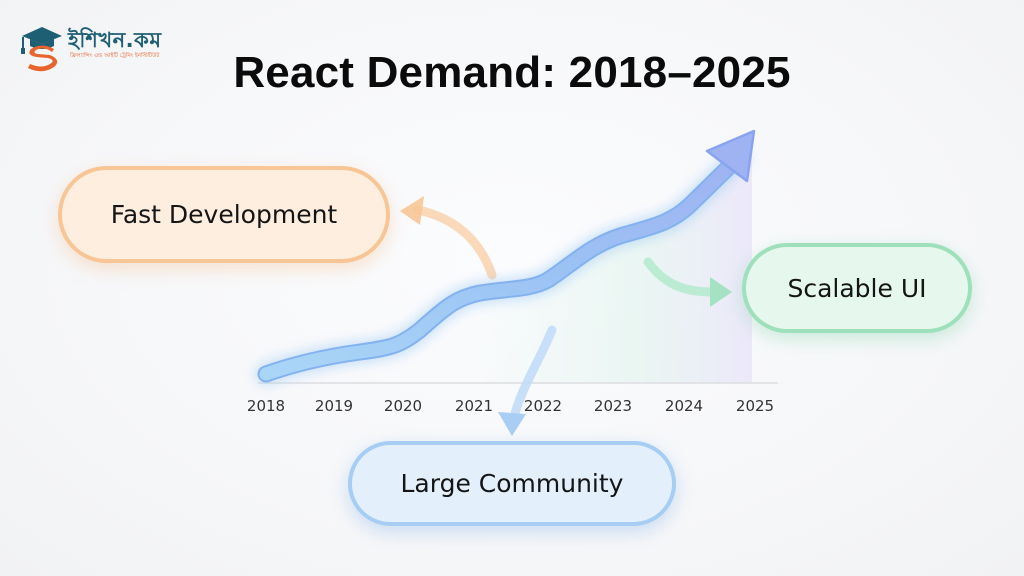 Image resolution: width=1024 pixels, height=576 pixels. Describe the element at coordinates (41, 49) in the screenshot. I see `graduation-cap-logo-icon` at that location.